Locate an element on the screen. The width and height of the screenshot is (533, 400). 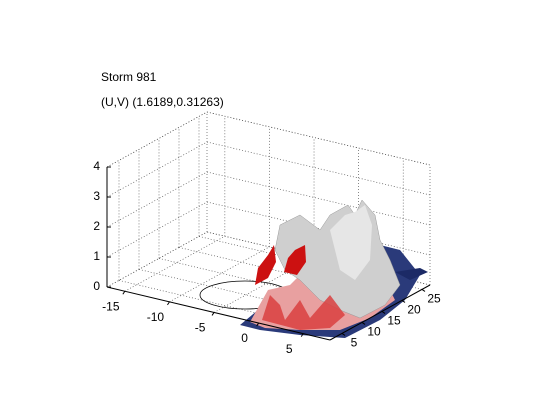
z-tick-label: 3 is located at coordinates (96, 196).